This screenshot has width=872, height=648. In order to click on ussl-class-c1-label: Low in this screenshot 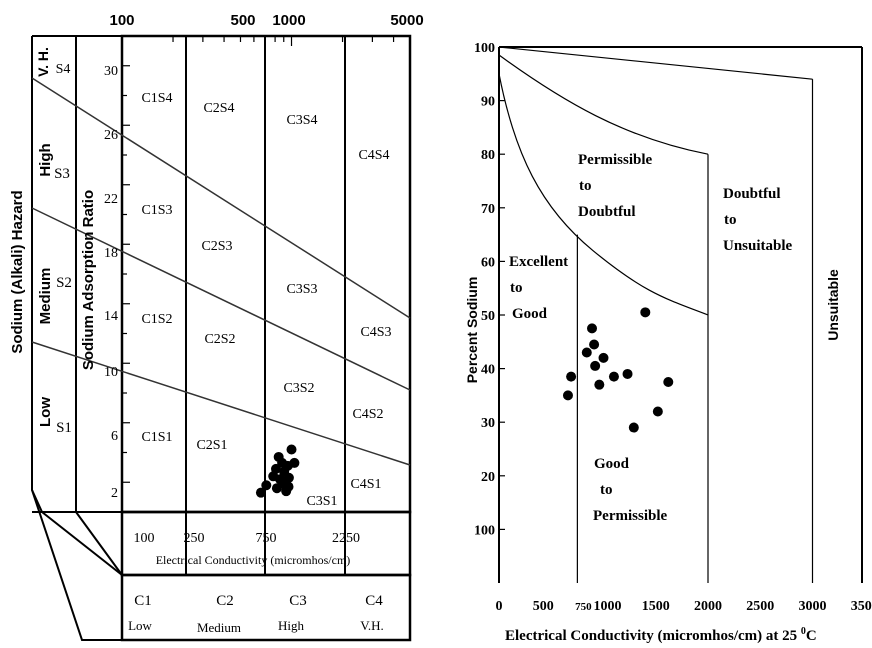, I will do `click(140, 625)`.